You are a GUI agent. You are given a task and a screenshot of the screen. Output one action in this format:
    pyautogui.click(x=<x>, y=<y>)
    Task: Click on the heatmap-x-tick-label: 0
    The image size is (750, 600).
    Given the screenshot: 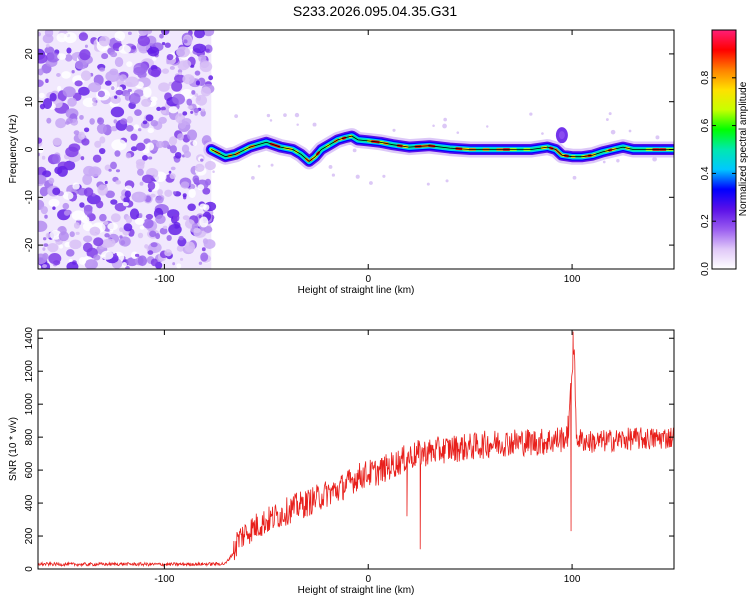 What is the action you would take?
    pyautogui.click(x=368, y=279)
    